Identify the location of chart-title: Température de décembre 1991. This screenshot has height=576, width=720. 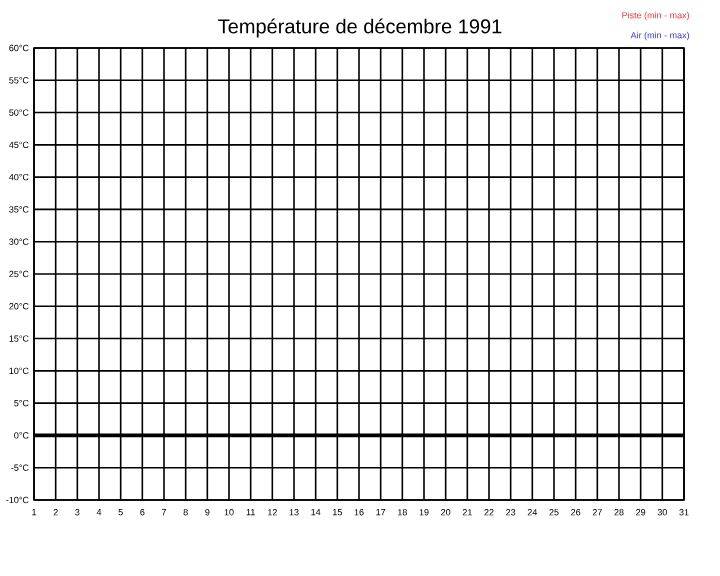
(360, 28).